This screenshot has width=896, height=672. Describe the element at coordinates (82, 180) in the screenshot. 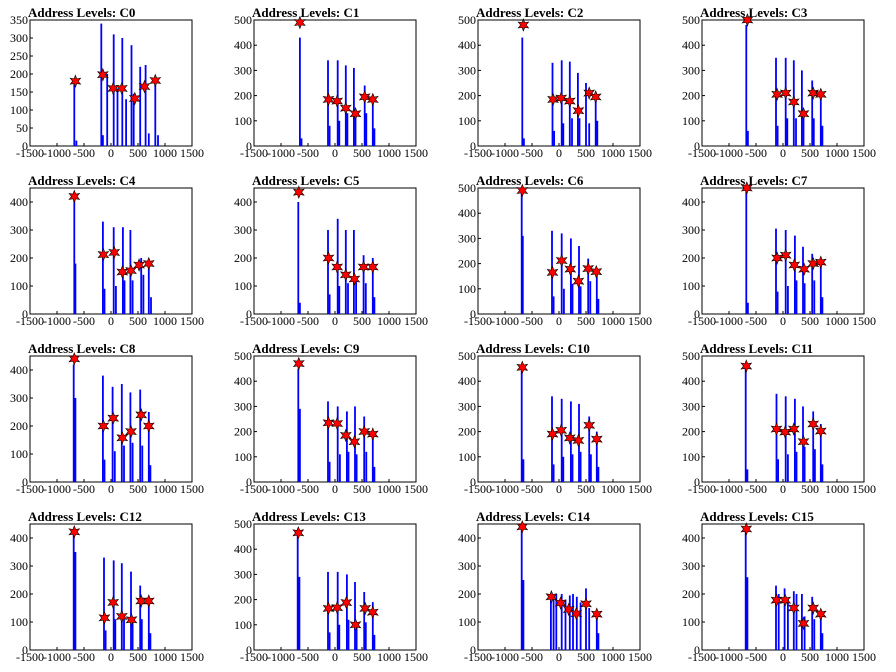

I see `panel-title: Address Levels: C4` at that location.